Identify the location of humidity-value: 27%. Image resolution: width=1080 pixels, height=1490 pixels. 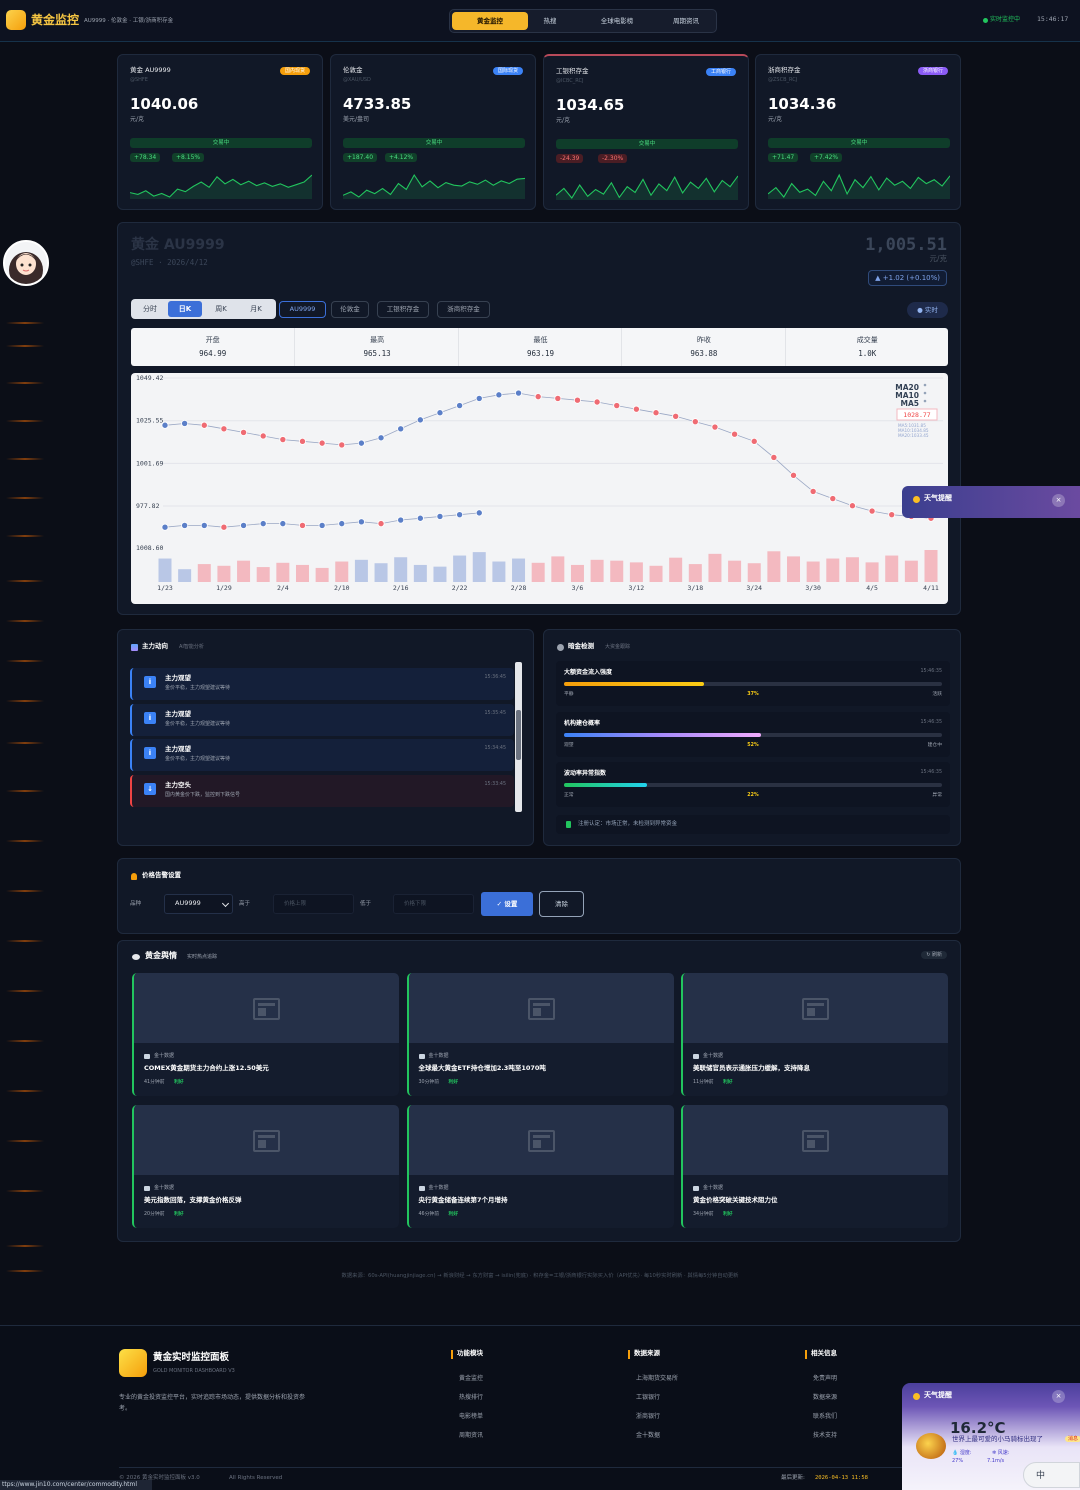
(958, 1461).